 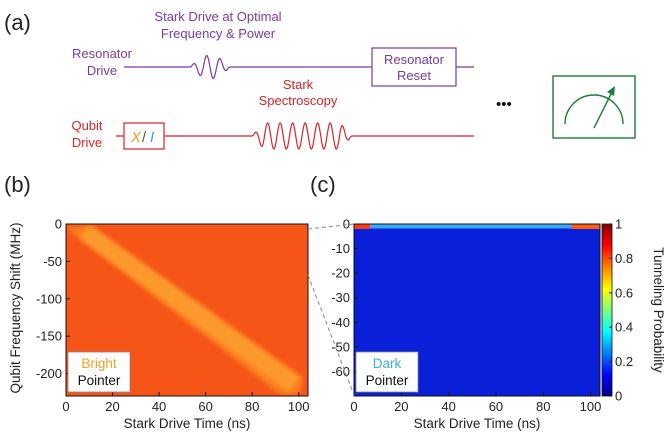 What do you see at coordinates (298, 84) in the screenshot?
I see `stark-spectroscopy-label-1: Stark` at bounding box center [298, 84].